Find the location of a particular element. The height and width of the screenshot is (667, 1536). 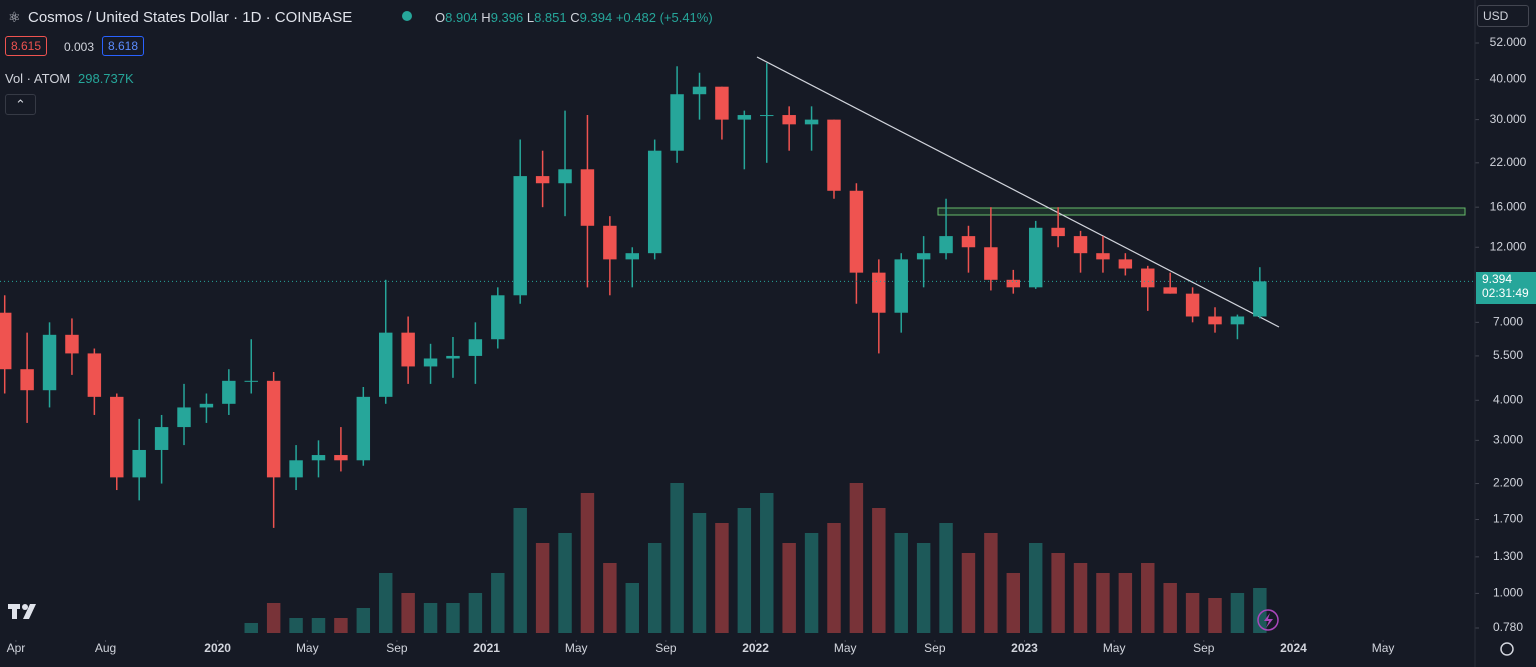

spread: 0.003 is located at coordinates (79, 47).